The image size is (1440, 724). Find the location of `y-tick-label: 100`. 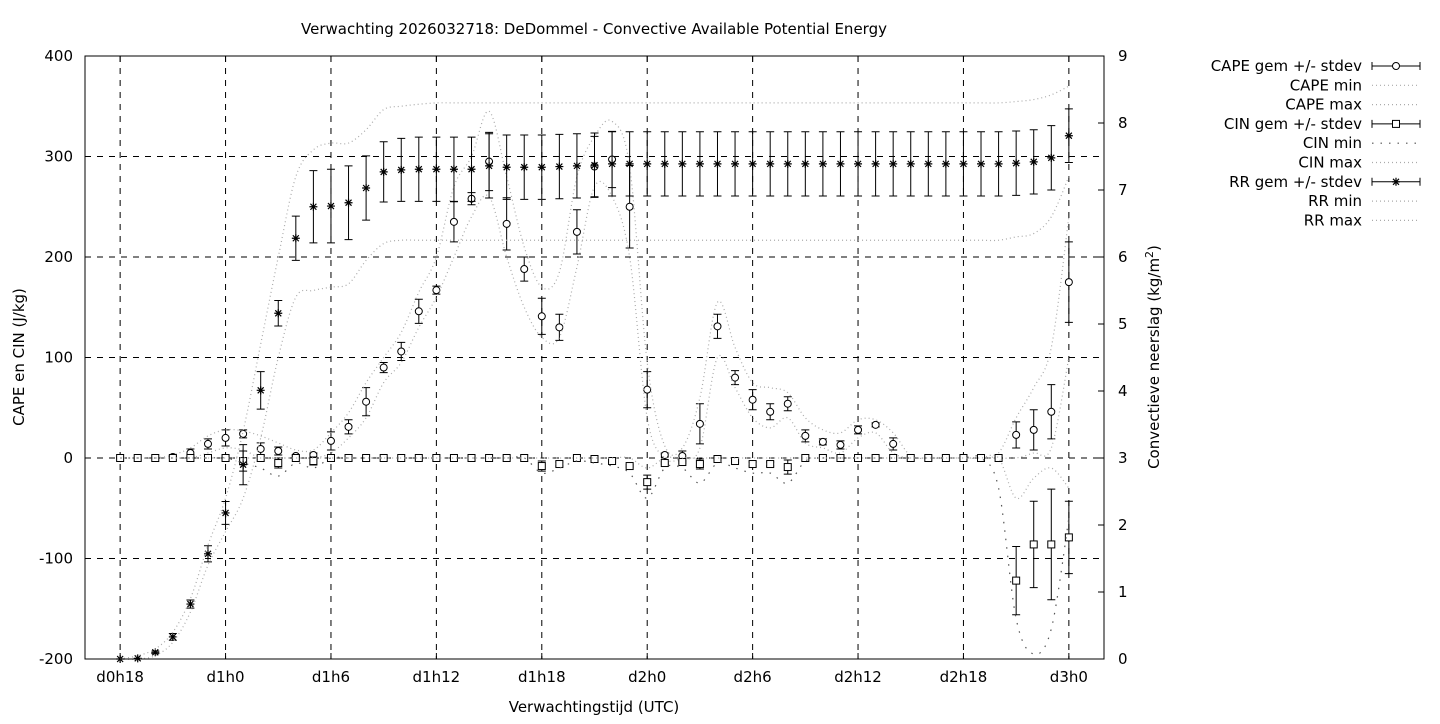

y-tick-label: 100 is located at coordinates (58, 358).